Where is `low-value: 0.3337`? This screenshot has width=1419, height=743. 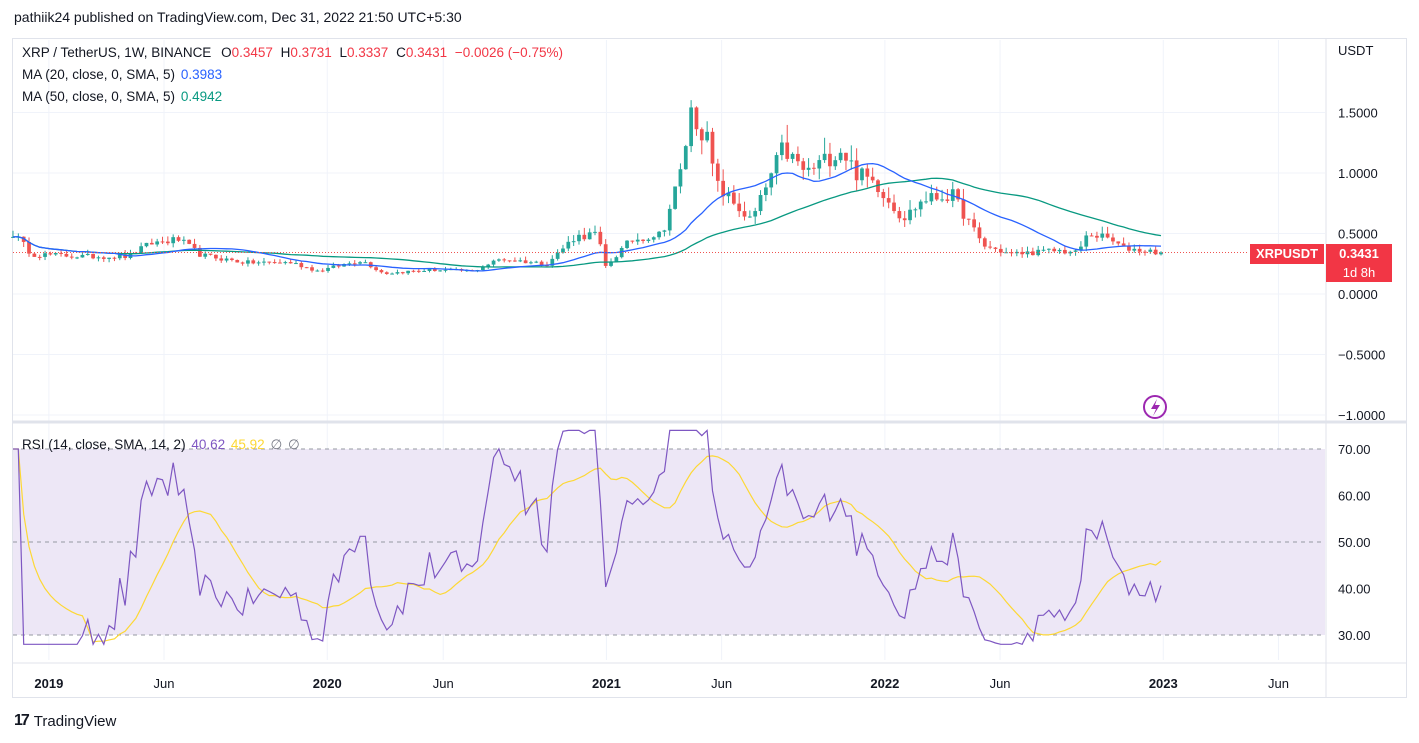
low-value: 0.3337 is located at coordinates (368, 52).